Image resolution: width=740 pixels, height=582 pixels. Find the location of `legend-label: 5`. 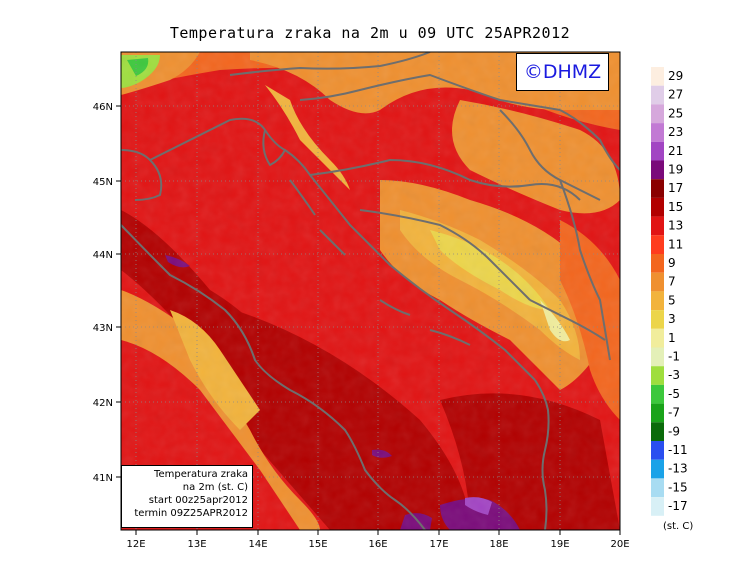

legend-label: 5 is located at coordinates (672, 300).